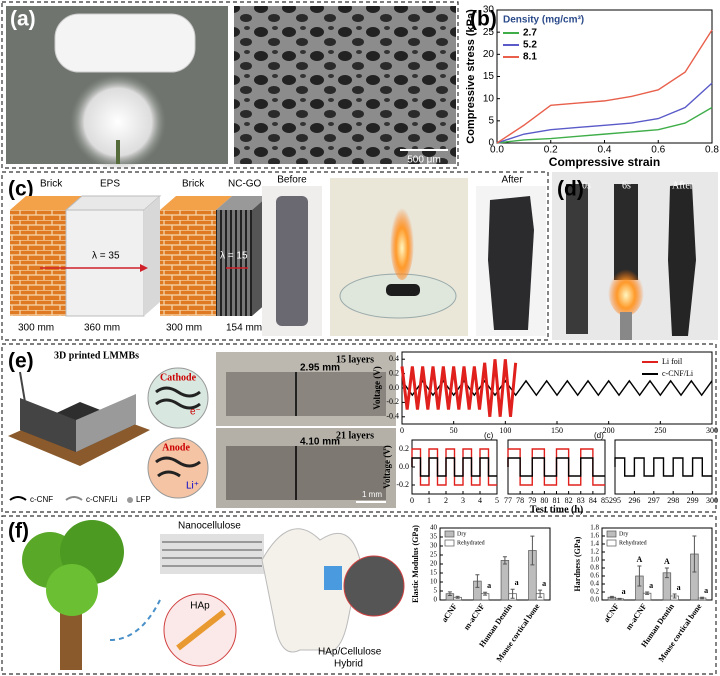 The height and width of the screenshot is (676, 720). I want to click on x-tick-label: 297, so click(654, 500).